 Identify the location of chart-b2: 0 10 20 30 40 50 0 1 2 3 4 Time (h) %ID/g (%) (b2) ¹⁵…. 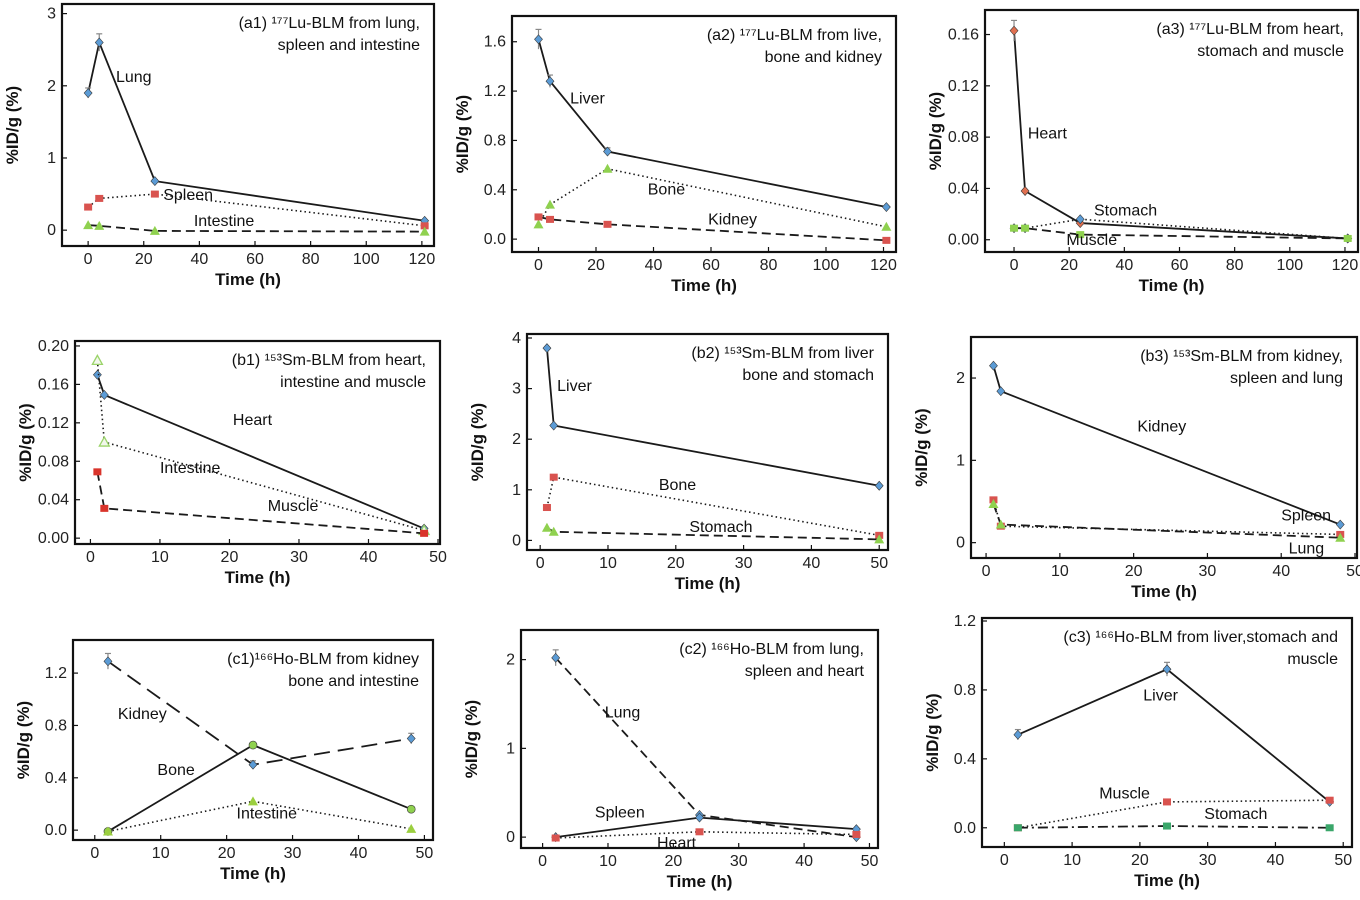
(679, 461).